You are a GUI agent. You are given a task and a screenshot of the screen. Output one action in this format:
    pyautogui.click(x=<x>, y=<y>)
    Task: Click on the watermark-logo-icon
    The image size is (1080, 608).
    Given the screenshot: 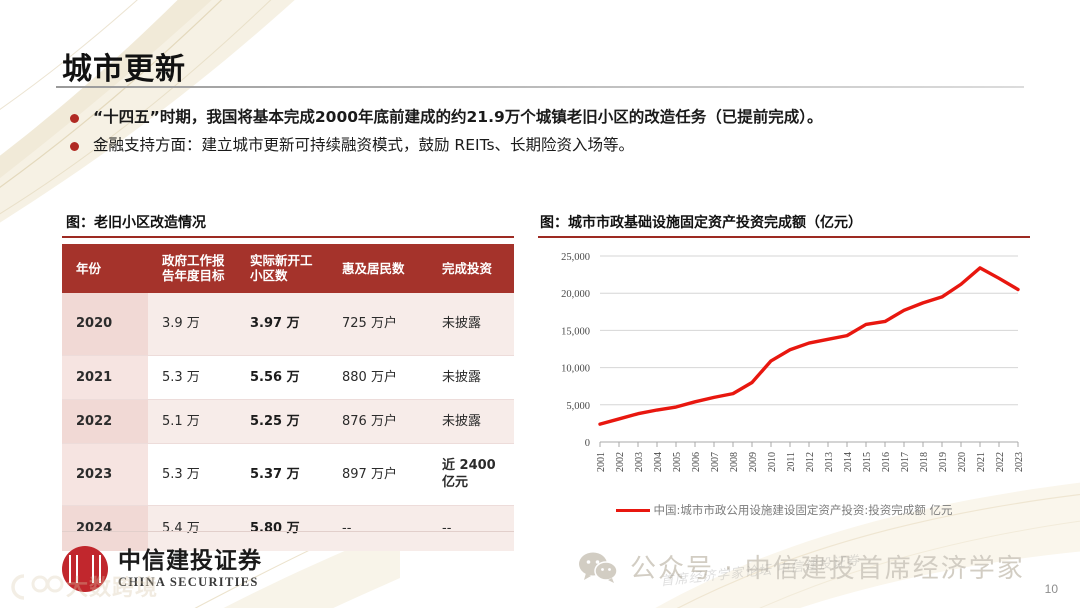 What is the action you would take?
    pyautogui.click(x=37, y=587)
    